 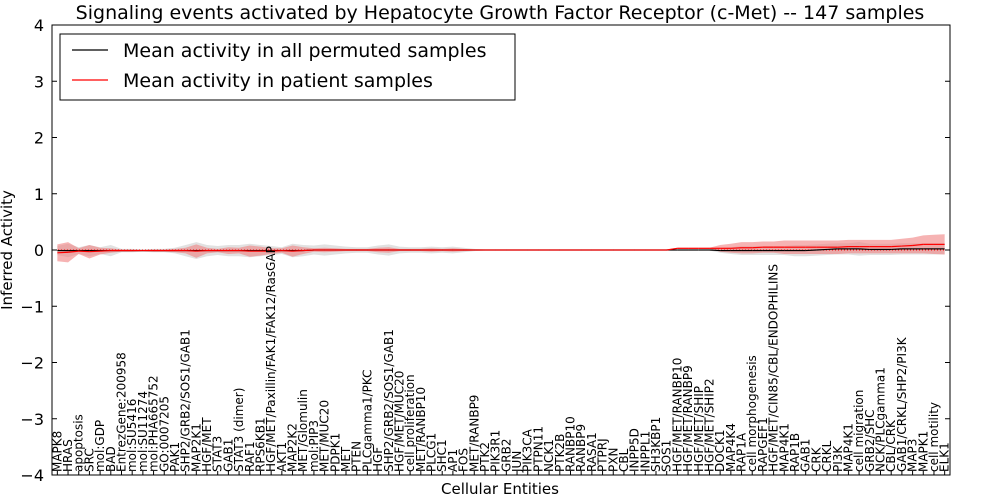 I want to click on x-tick-label: EntrezGene:200958, so click(x=121, y=412).